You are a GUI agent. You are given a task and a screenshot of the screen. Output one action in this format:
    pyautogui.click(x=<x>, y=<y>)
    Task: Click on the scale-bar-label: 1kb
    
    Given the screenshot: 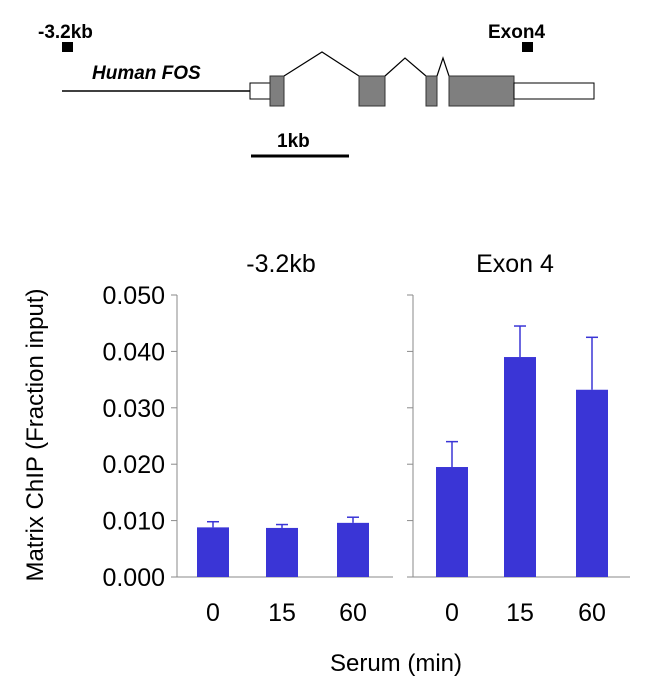 What is the action you would take?
    pyautogui.click(x=293, y=141)
    